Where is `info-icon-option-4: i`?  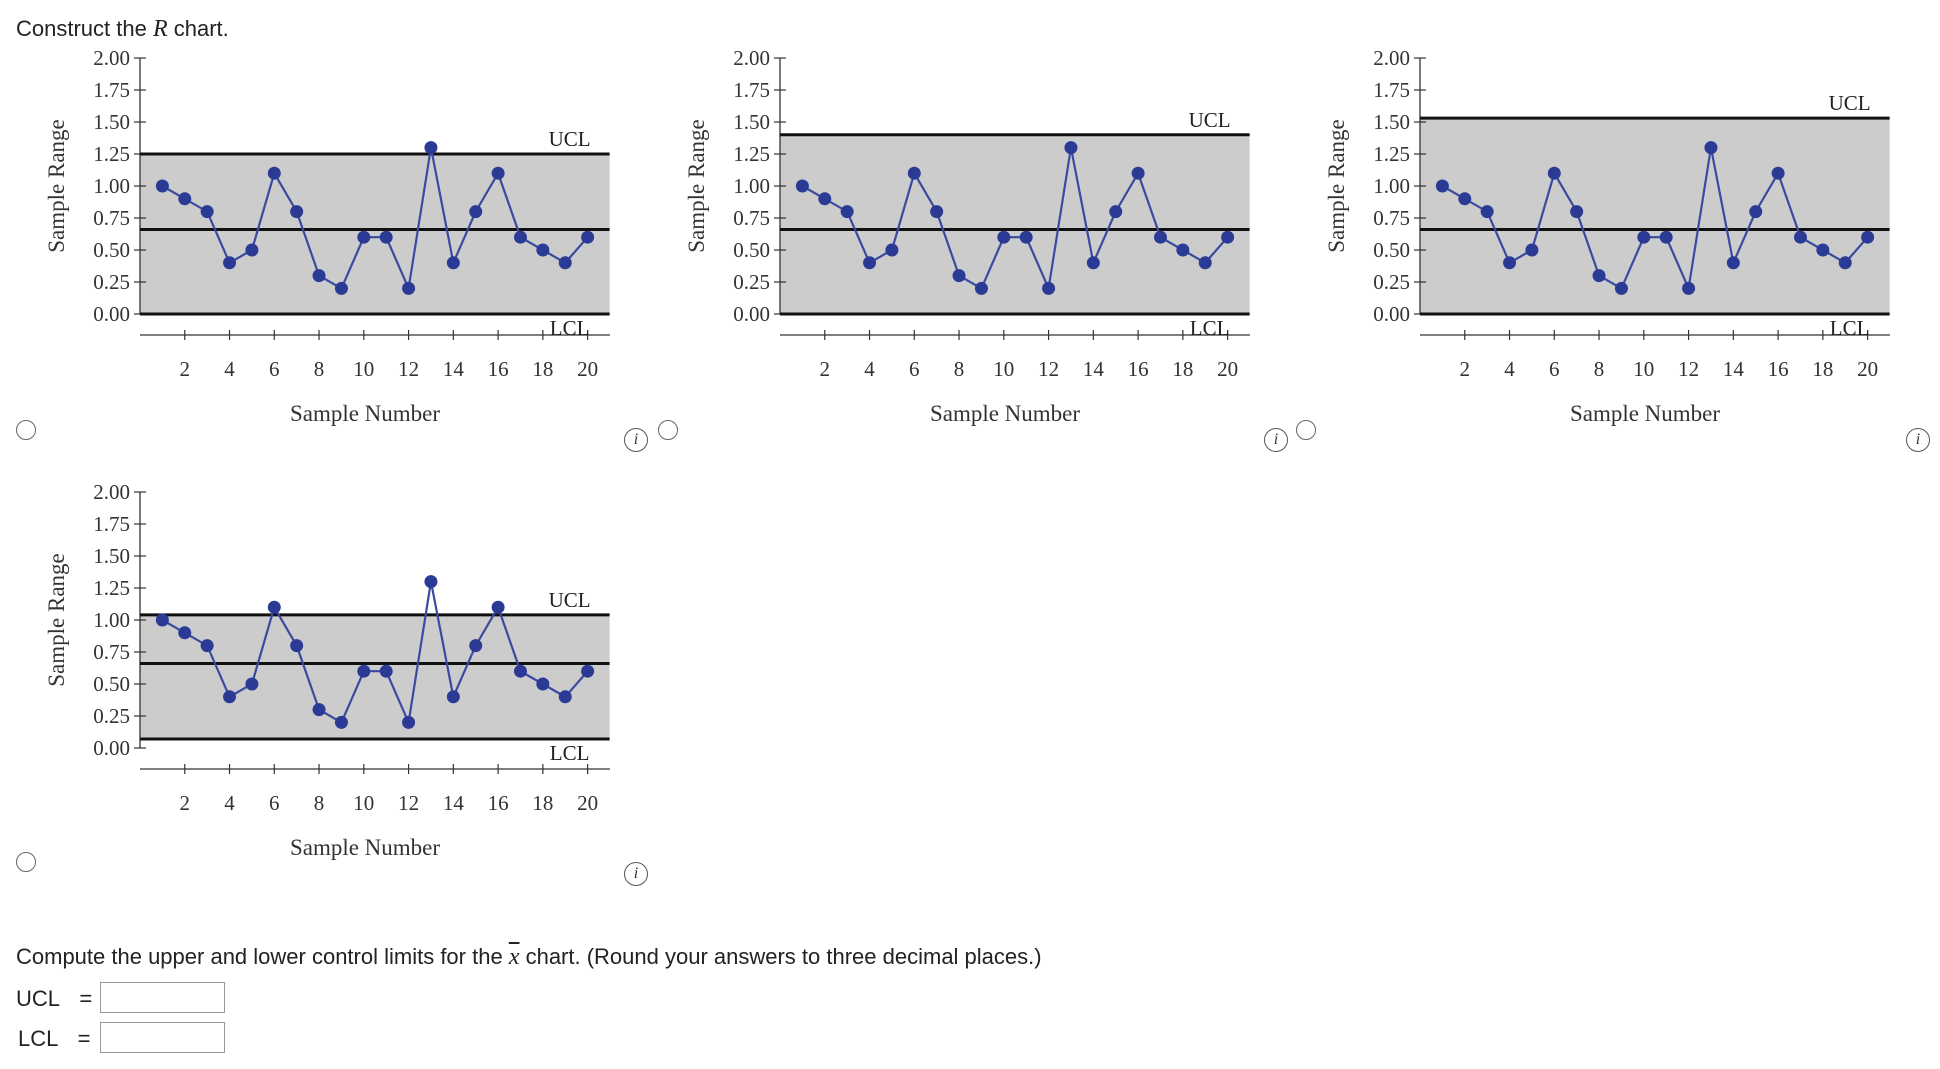
info-icon-option-4: i is located at coordinates (636, 874).